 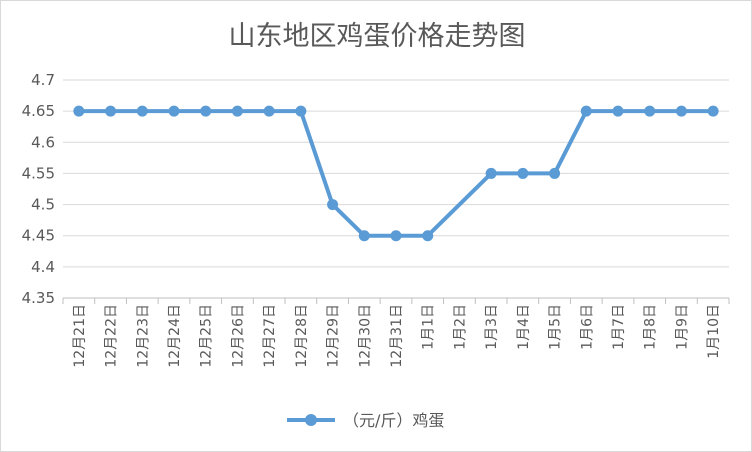 I want to click on legend: （元/斤）鸡蛋, so click(x=365, y=420).